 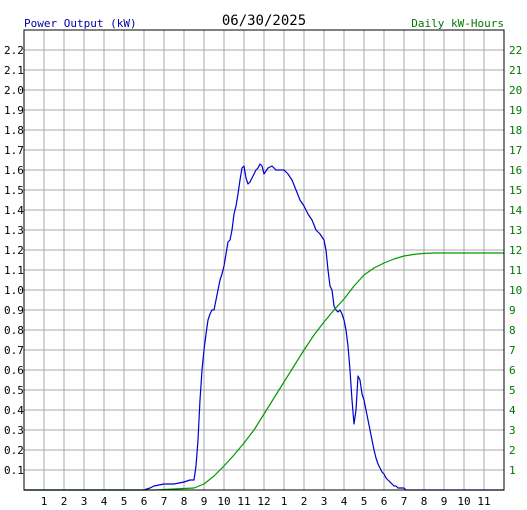 What do you see at coordinates (14, 370) in the screenshot?
I see `left-y-tick-label: 0.6` at bounding box center [14, 370].